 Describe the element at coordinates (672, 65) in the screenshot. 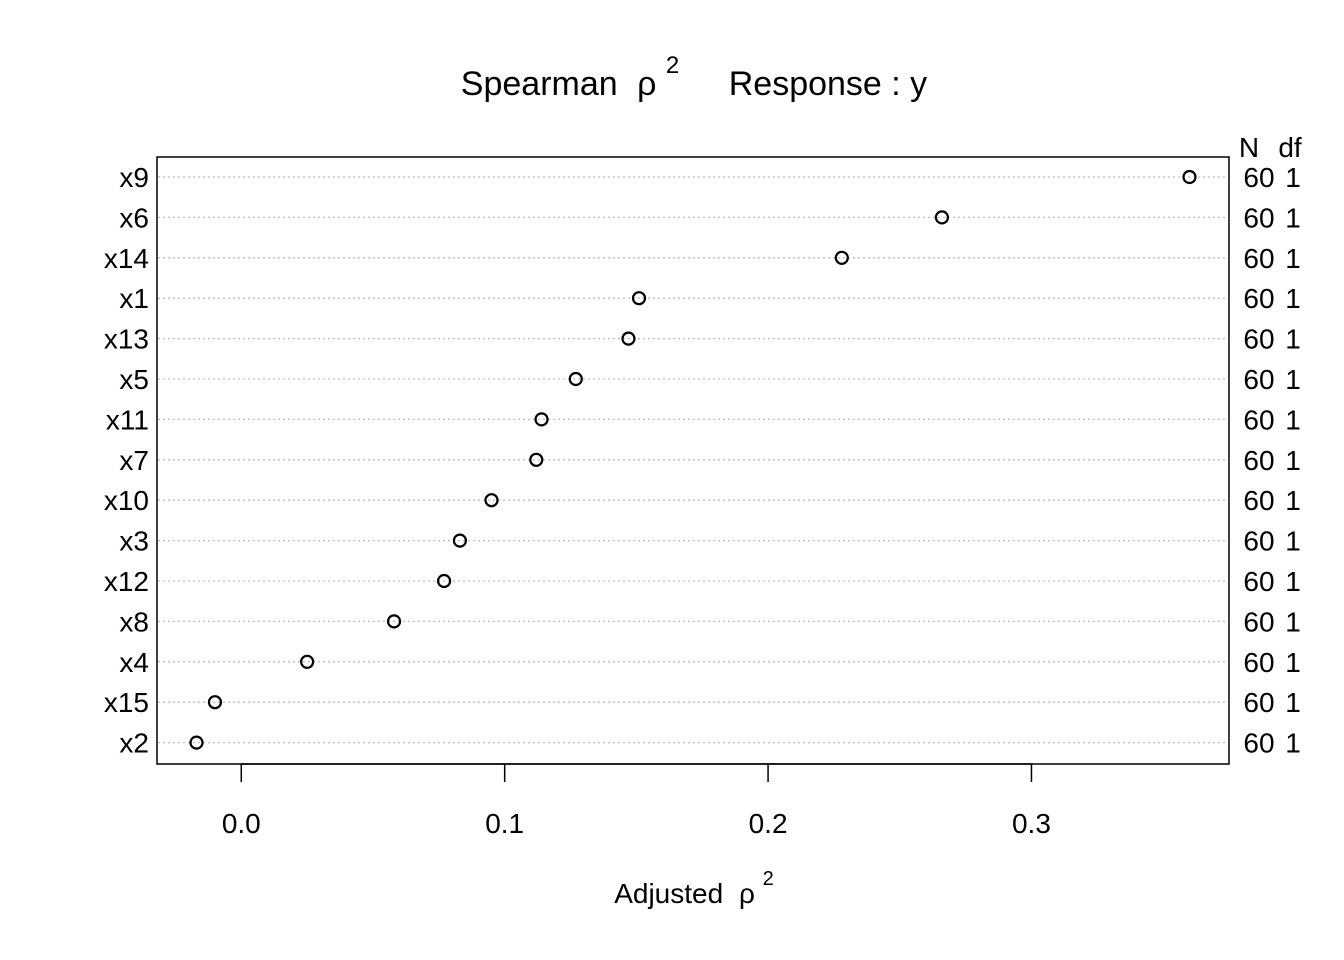

I see `title-rho-exponent: 2` at that location.